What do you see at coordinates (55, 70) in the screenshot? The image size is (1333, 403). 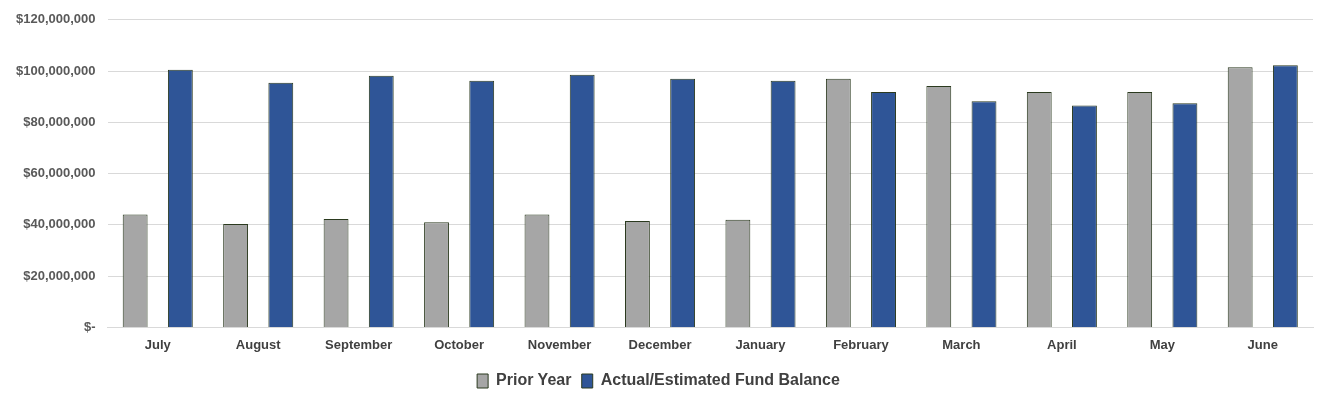 I see `y-tick-label: $100,000,000` at bounding box center [55, 70].